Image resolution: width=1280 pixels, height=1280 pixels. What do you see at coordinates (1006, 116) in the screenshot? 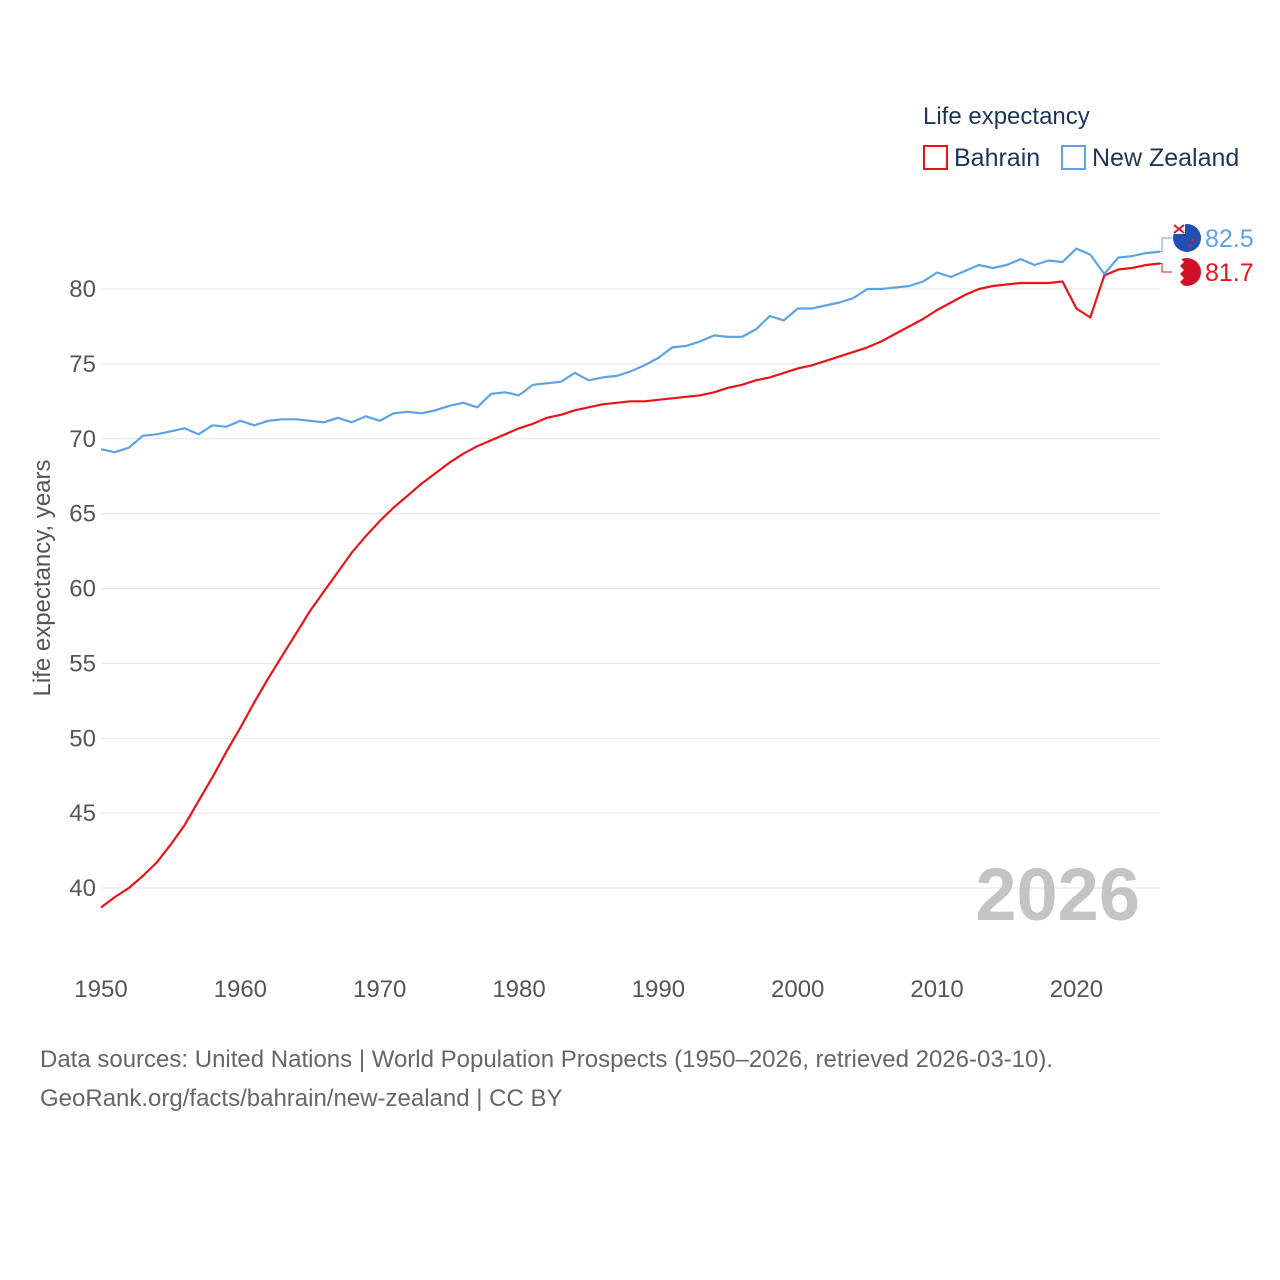
I see `legend-title: Life expectancy` at bounding box center [1006, 116].